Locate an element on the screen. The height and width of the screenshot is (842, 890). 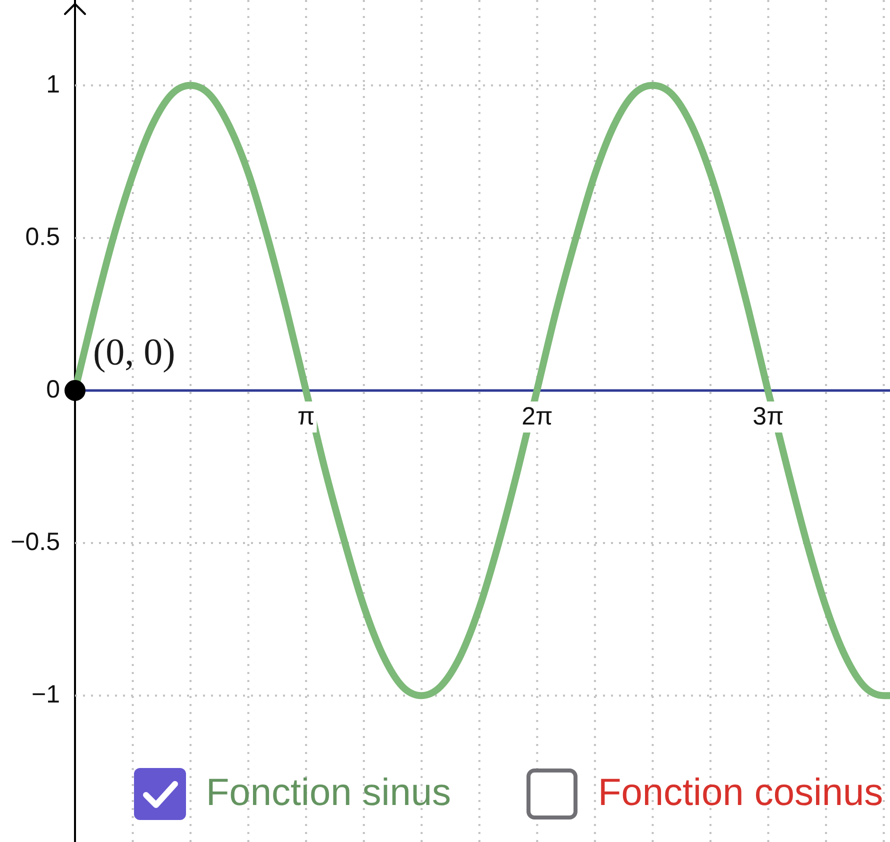
y-tick-label: −0.5 is located at coordinates (35, 542).